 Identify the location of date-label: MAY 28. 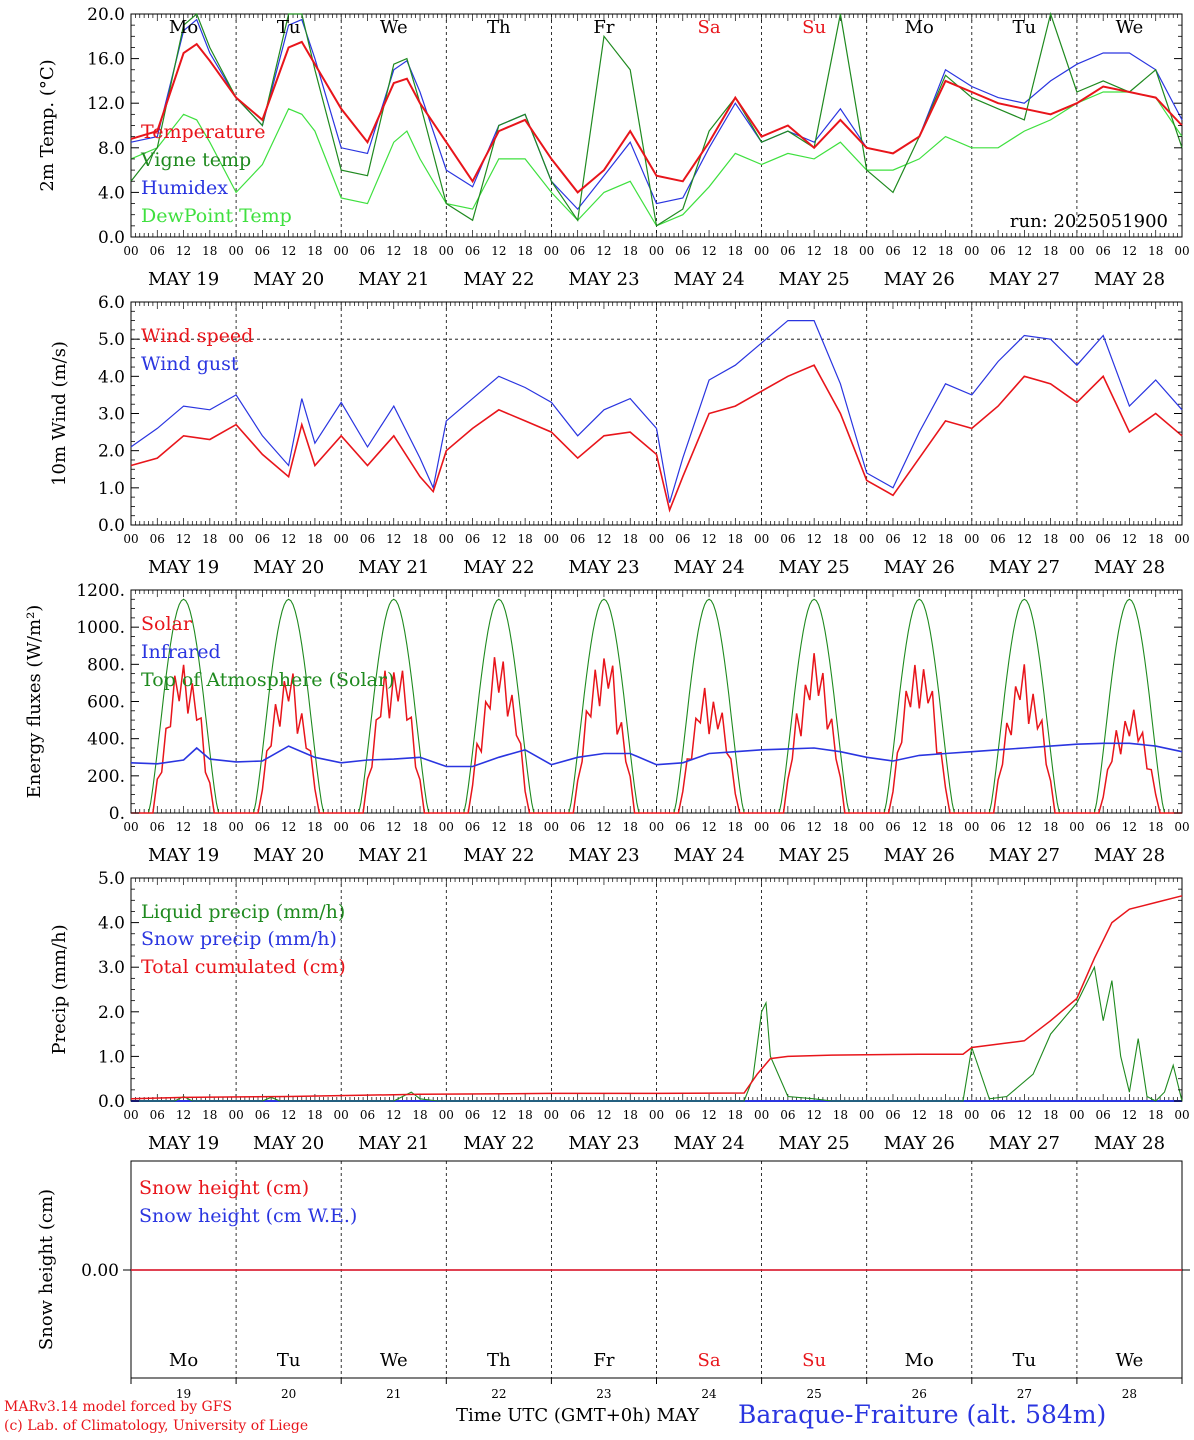
(1129, 279).